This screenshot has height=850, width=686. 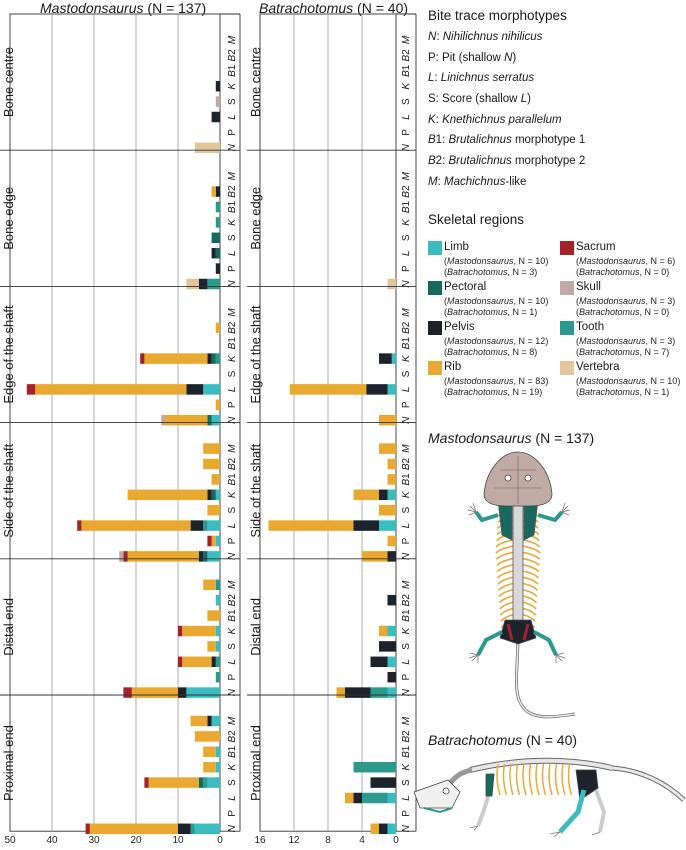 I want to click on legend-count: (Batrachotomus, N = 8), so click(x=491, y=352).